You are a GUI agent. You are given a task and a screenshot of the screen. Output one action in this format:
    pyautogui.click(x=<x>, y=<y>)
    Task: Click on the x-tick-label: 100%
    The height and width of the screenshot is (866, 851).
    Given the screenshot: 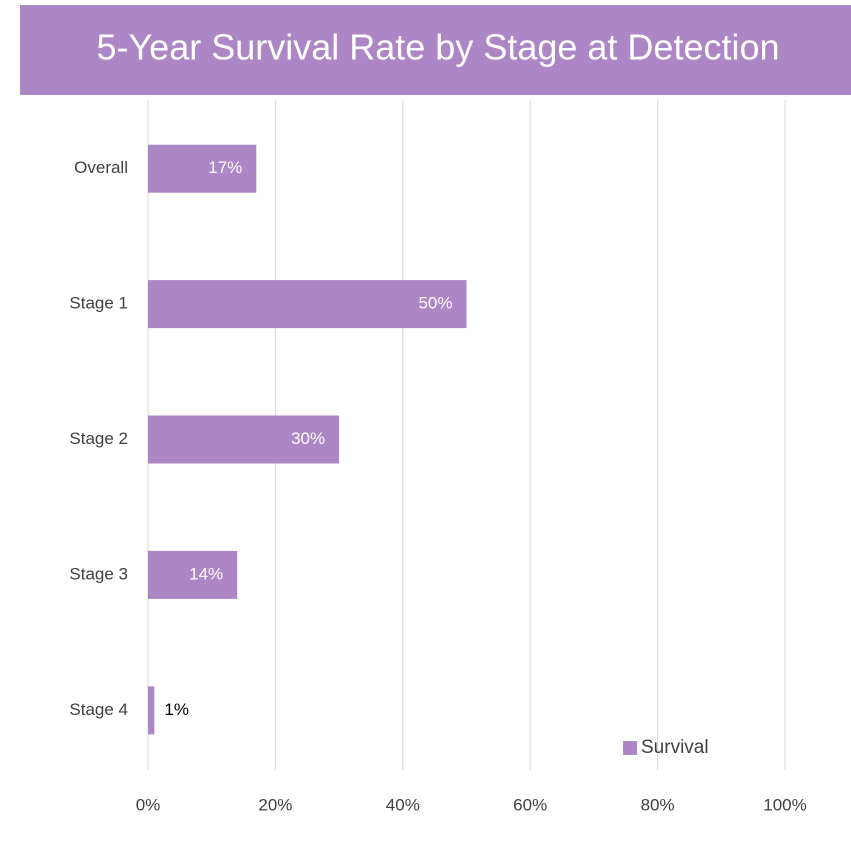 What is the action you would take?
    pyautogui.click(x=784, y=804)
    